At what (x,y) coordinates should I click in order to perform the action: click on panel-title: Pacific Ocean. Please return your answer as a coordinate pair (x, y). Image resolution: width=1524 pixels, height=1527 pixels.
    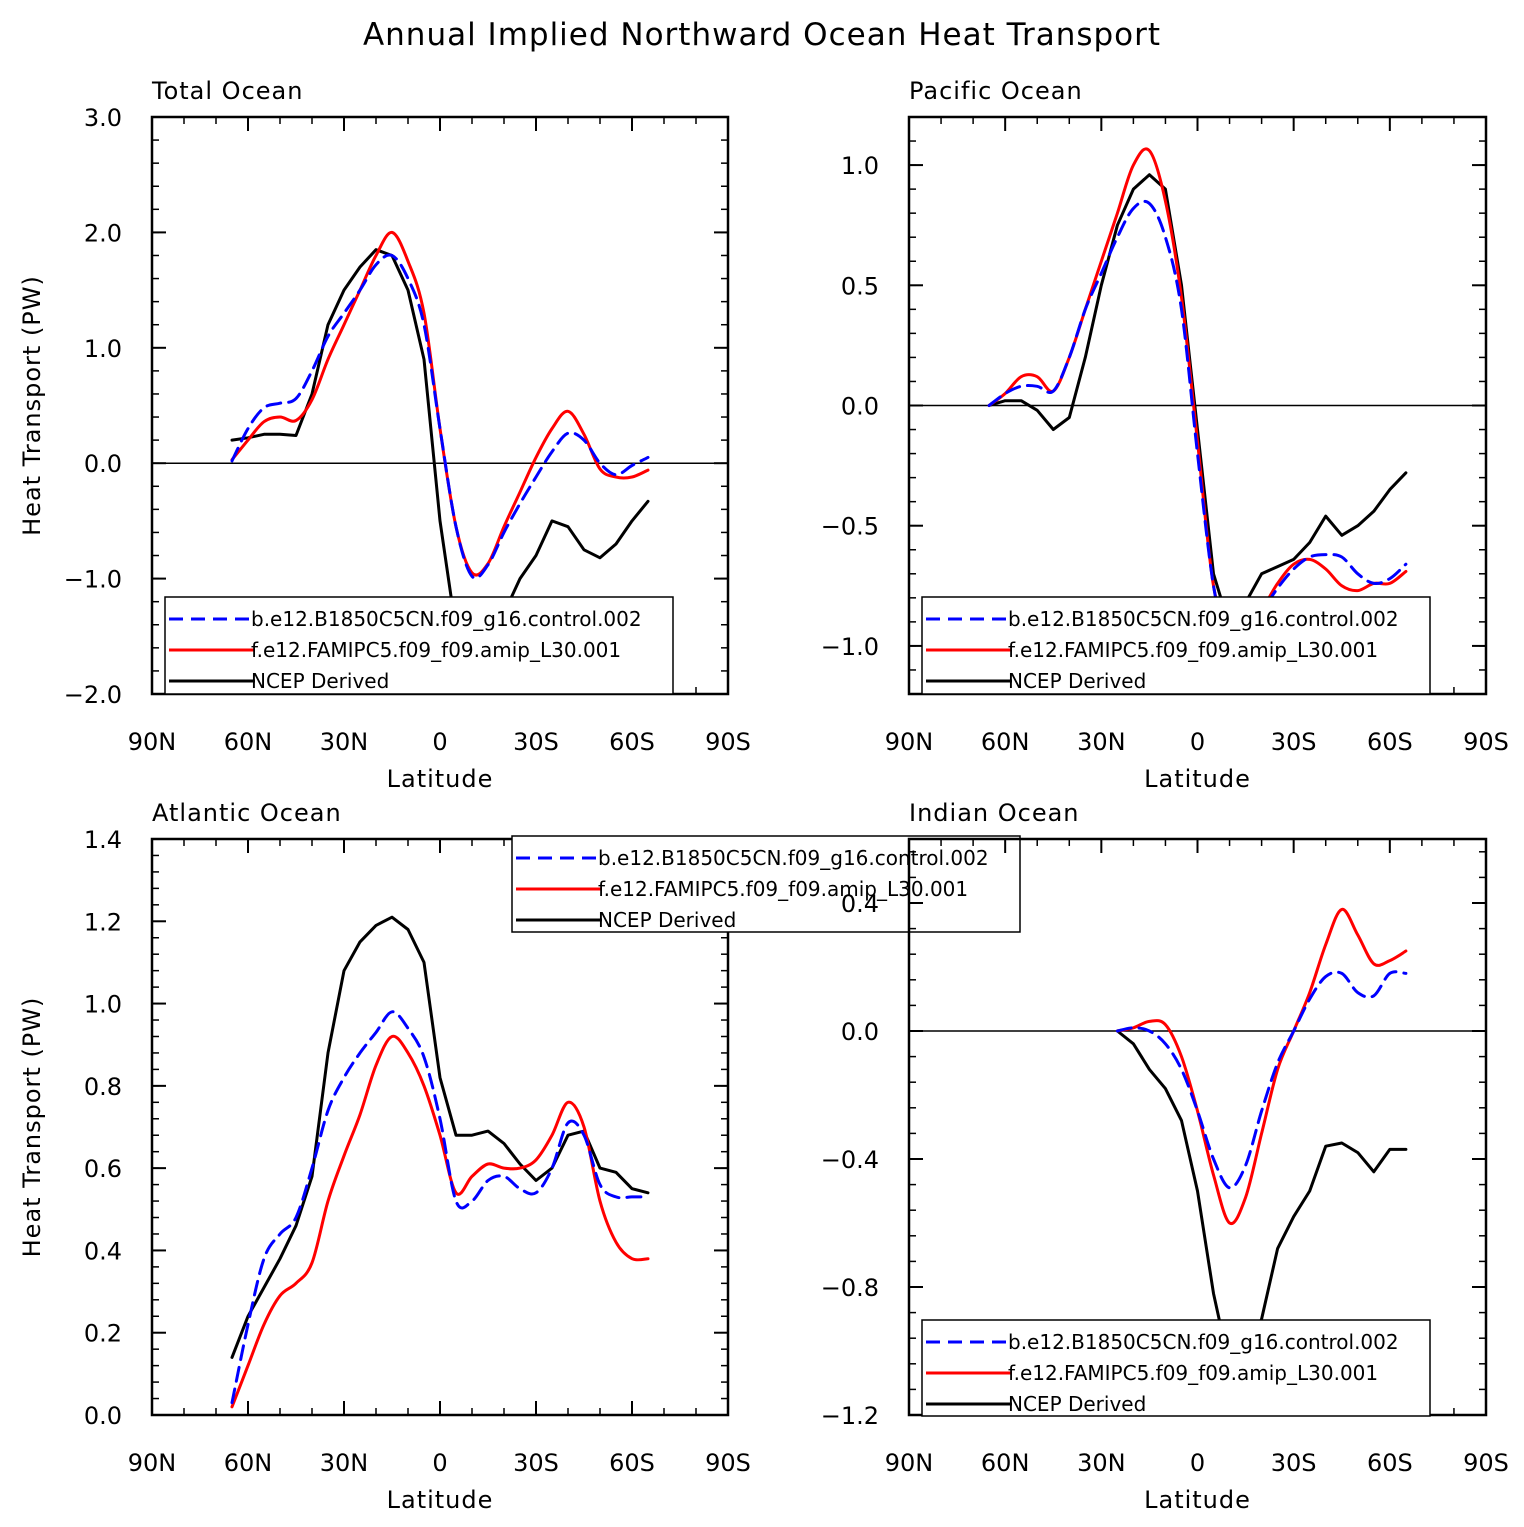
    Looking at the image, I should click on (996, 91).